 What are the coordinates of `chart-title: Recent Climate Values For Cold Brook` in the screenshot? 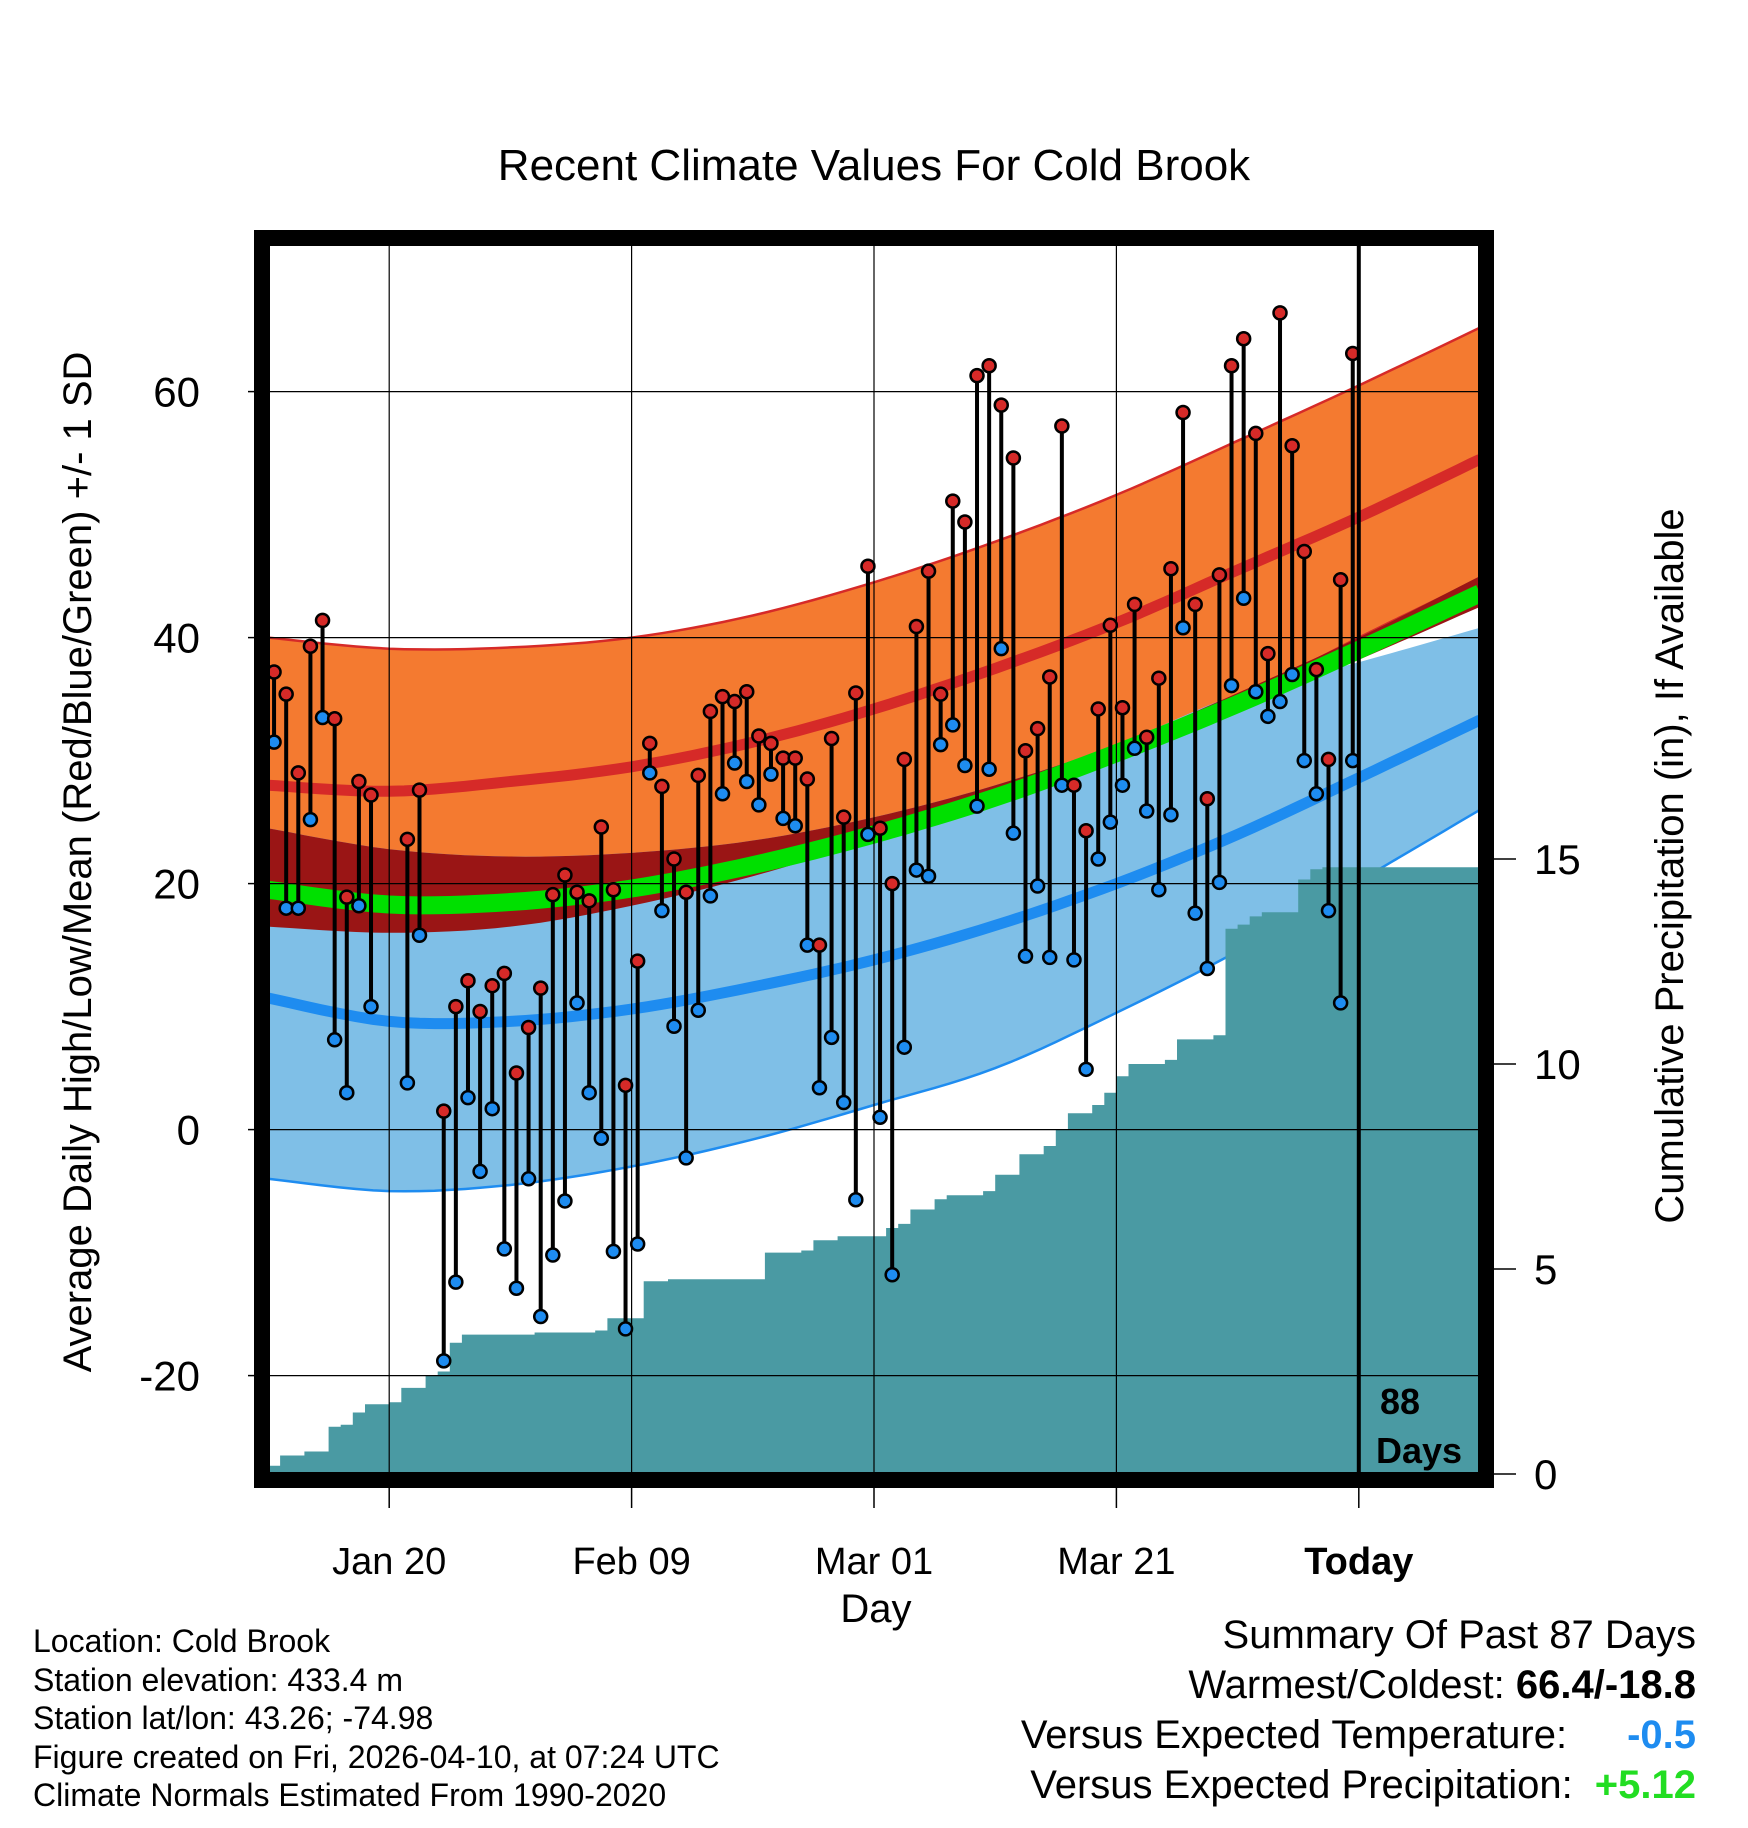 It's located at (874, 165).